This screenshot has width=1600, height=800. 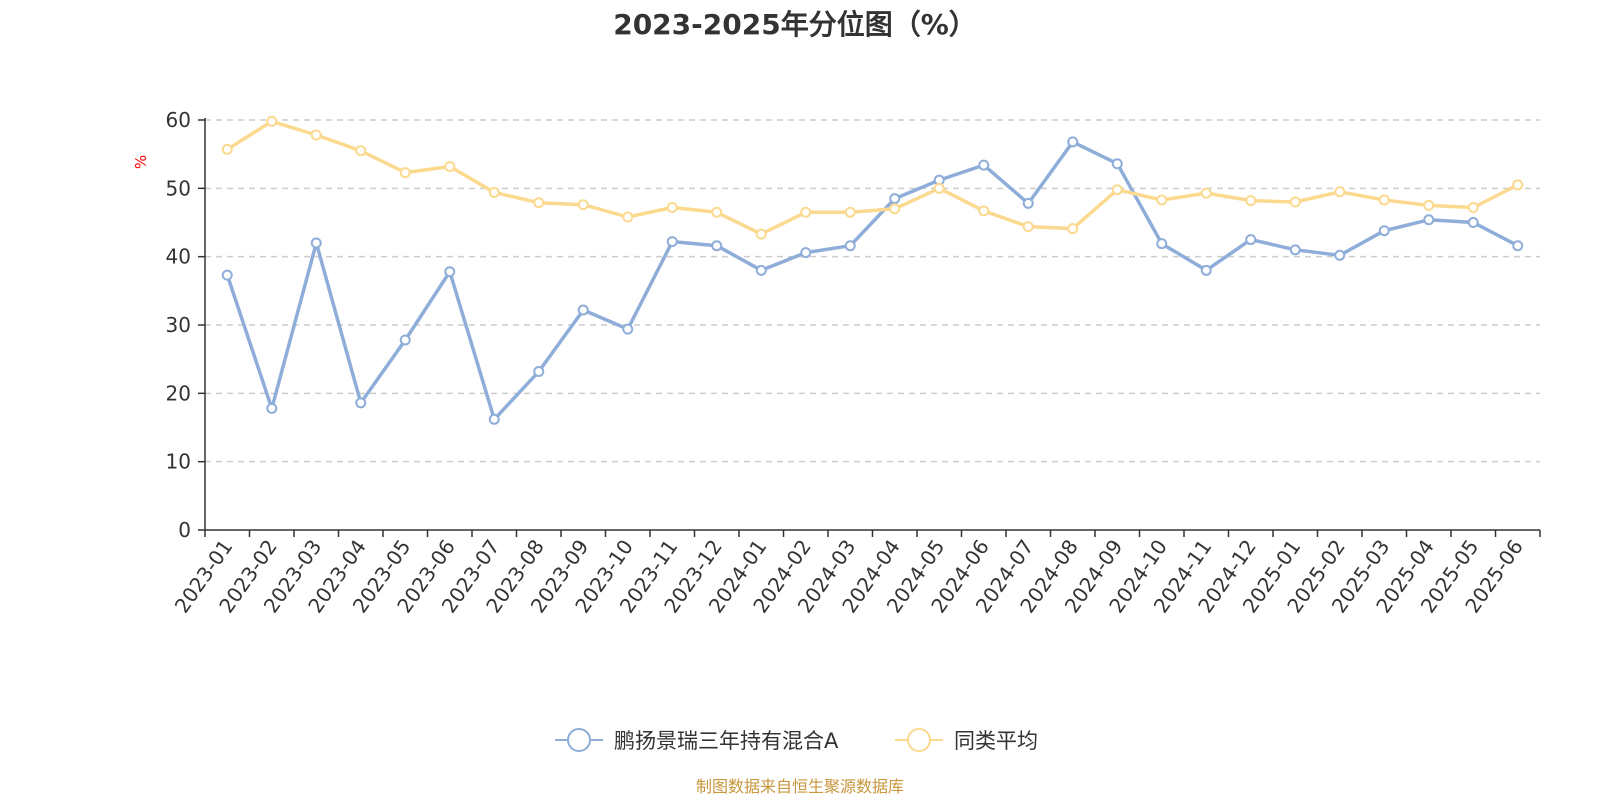 I want to click on chart-title: 2023-2025年分位图（%）, so click(x=795, y=24).